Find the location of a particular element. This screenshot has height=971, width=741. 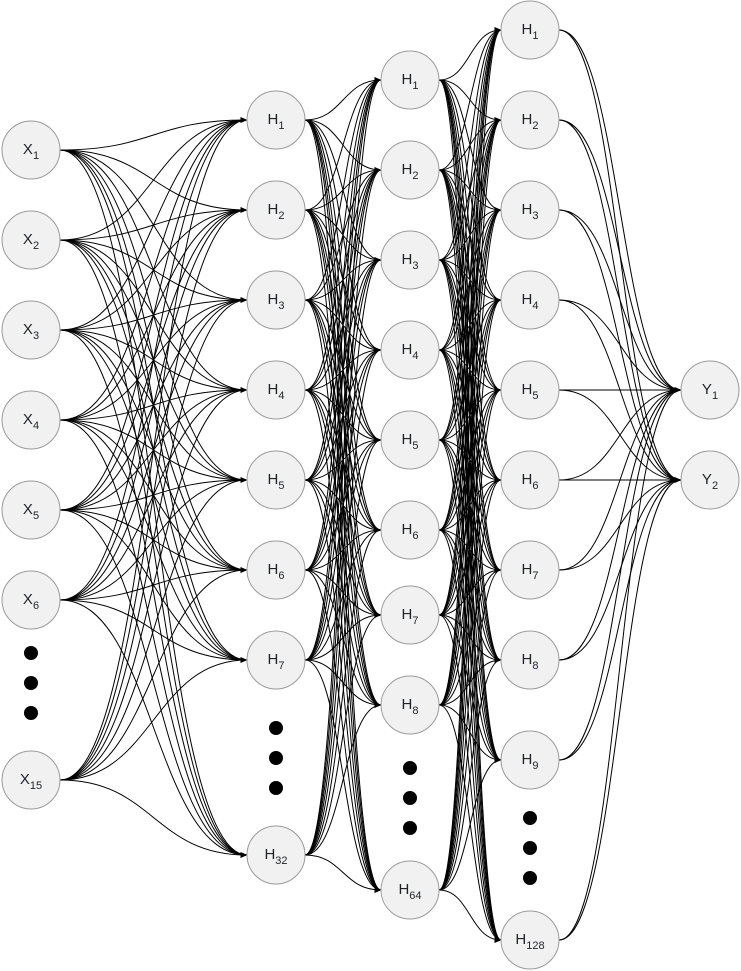

hidden3-node: H7 is located at coordinates (530, 570).